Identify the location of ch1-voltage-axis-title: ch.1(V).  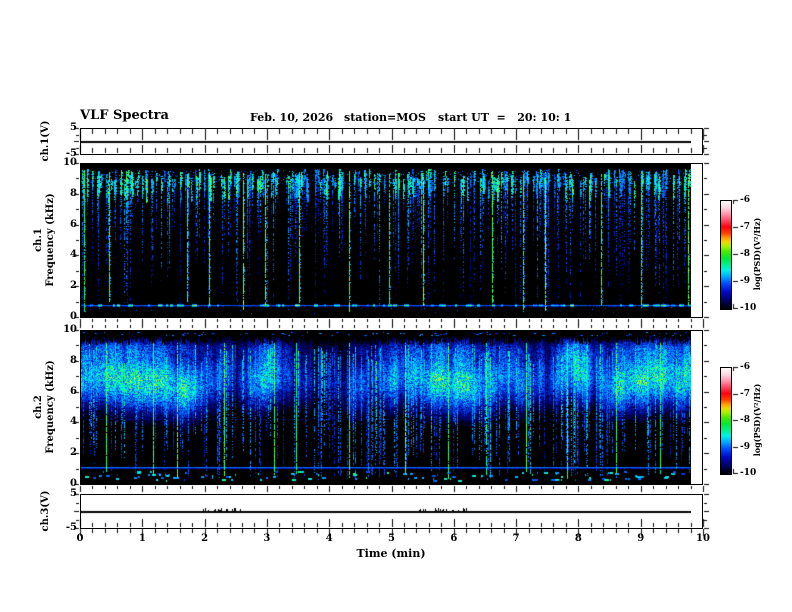
(45, 141).